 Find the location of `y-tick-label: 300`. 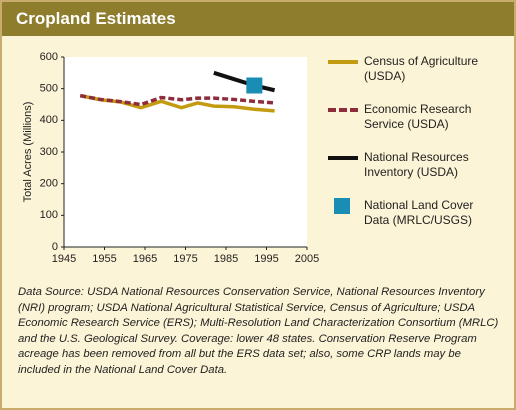

y-tick-label: 300 is located at coordinates (49, 152).